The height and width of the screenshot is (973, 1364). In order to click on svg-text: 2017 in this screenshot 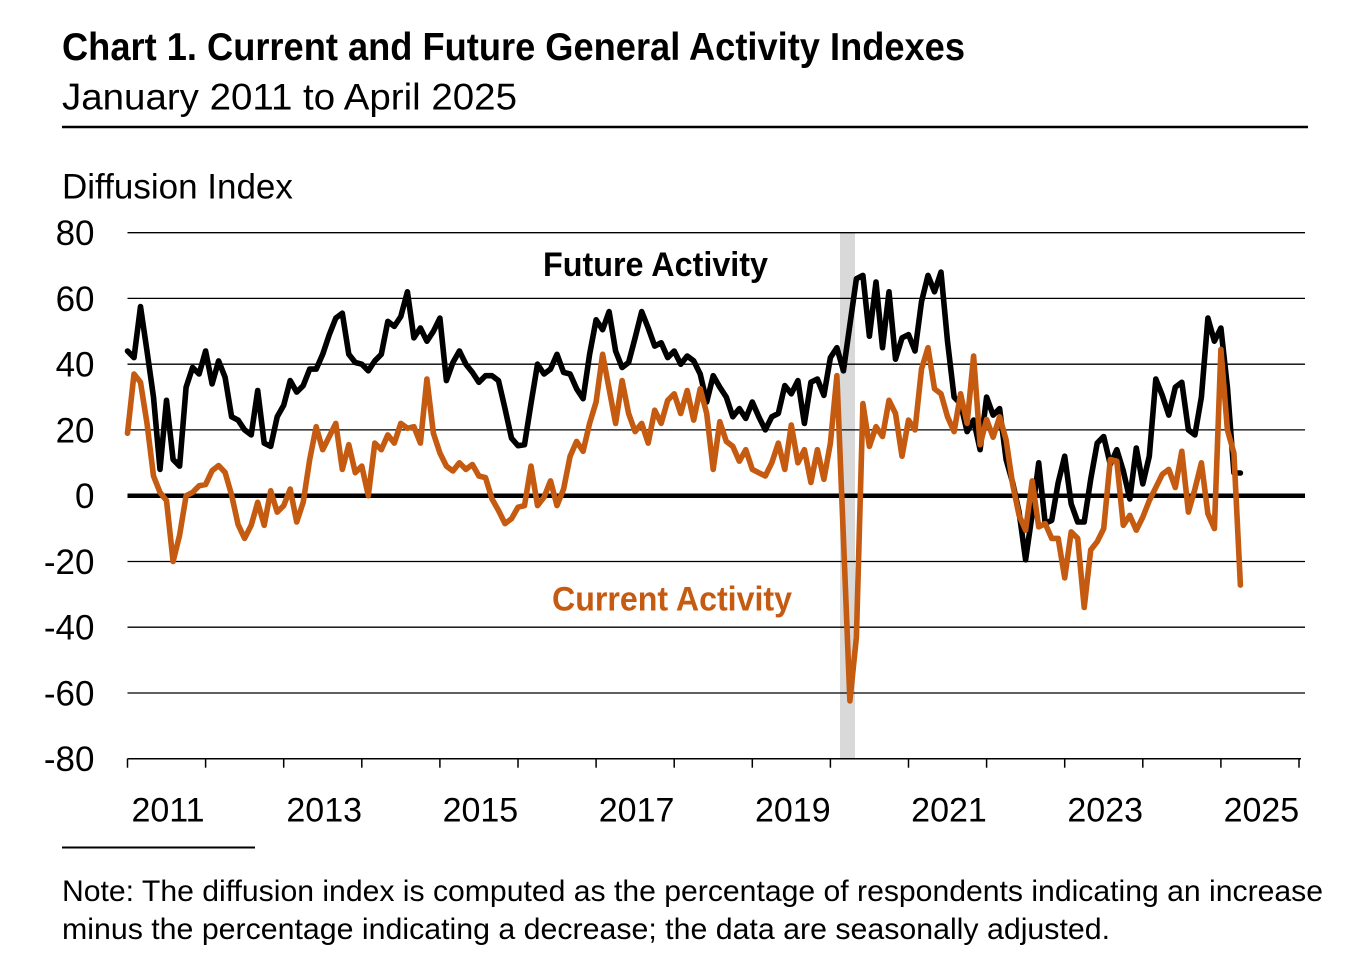, I will do `click(637, 811)`.